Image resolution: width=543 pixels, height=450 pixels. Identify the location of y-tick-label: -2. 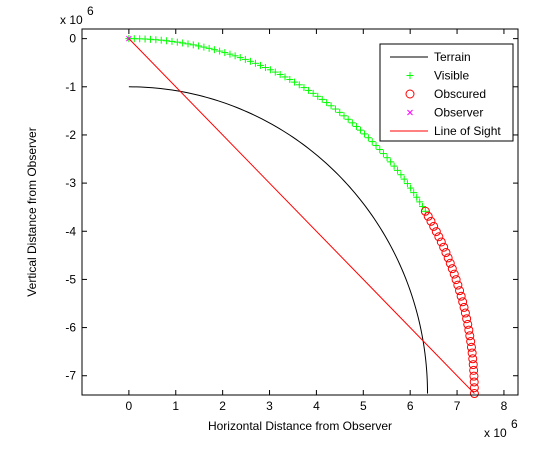
(70, 135).